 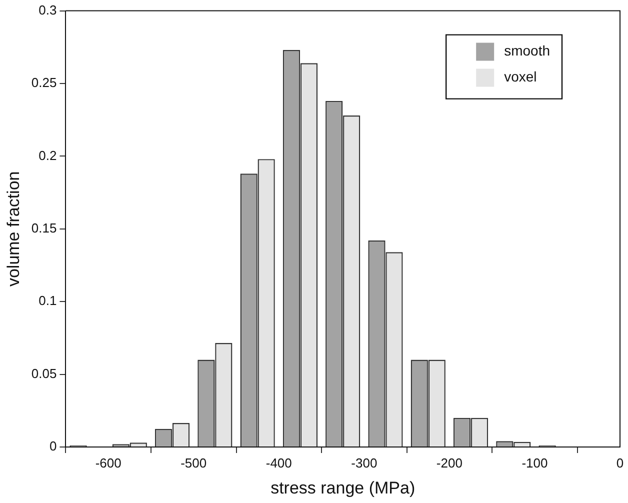 What do you see at coordinates (527, 50) in the screenshot?
I see `legend-label: smooth` at bounding box center [527, 50].